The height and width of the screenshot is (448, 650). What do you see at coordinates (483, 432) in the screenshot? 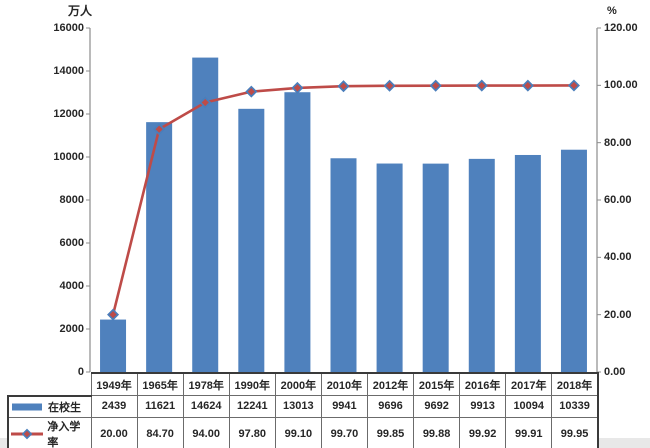
I see `value-cell: 99.92` at bounding box center [483, 432].